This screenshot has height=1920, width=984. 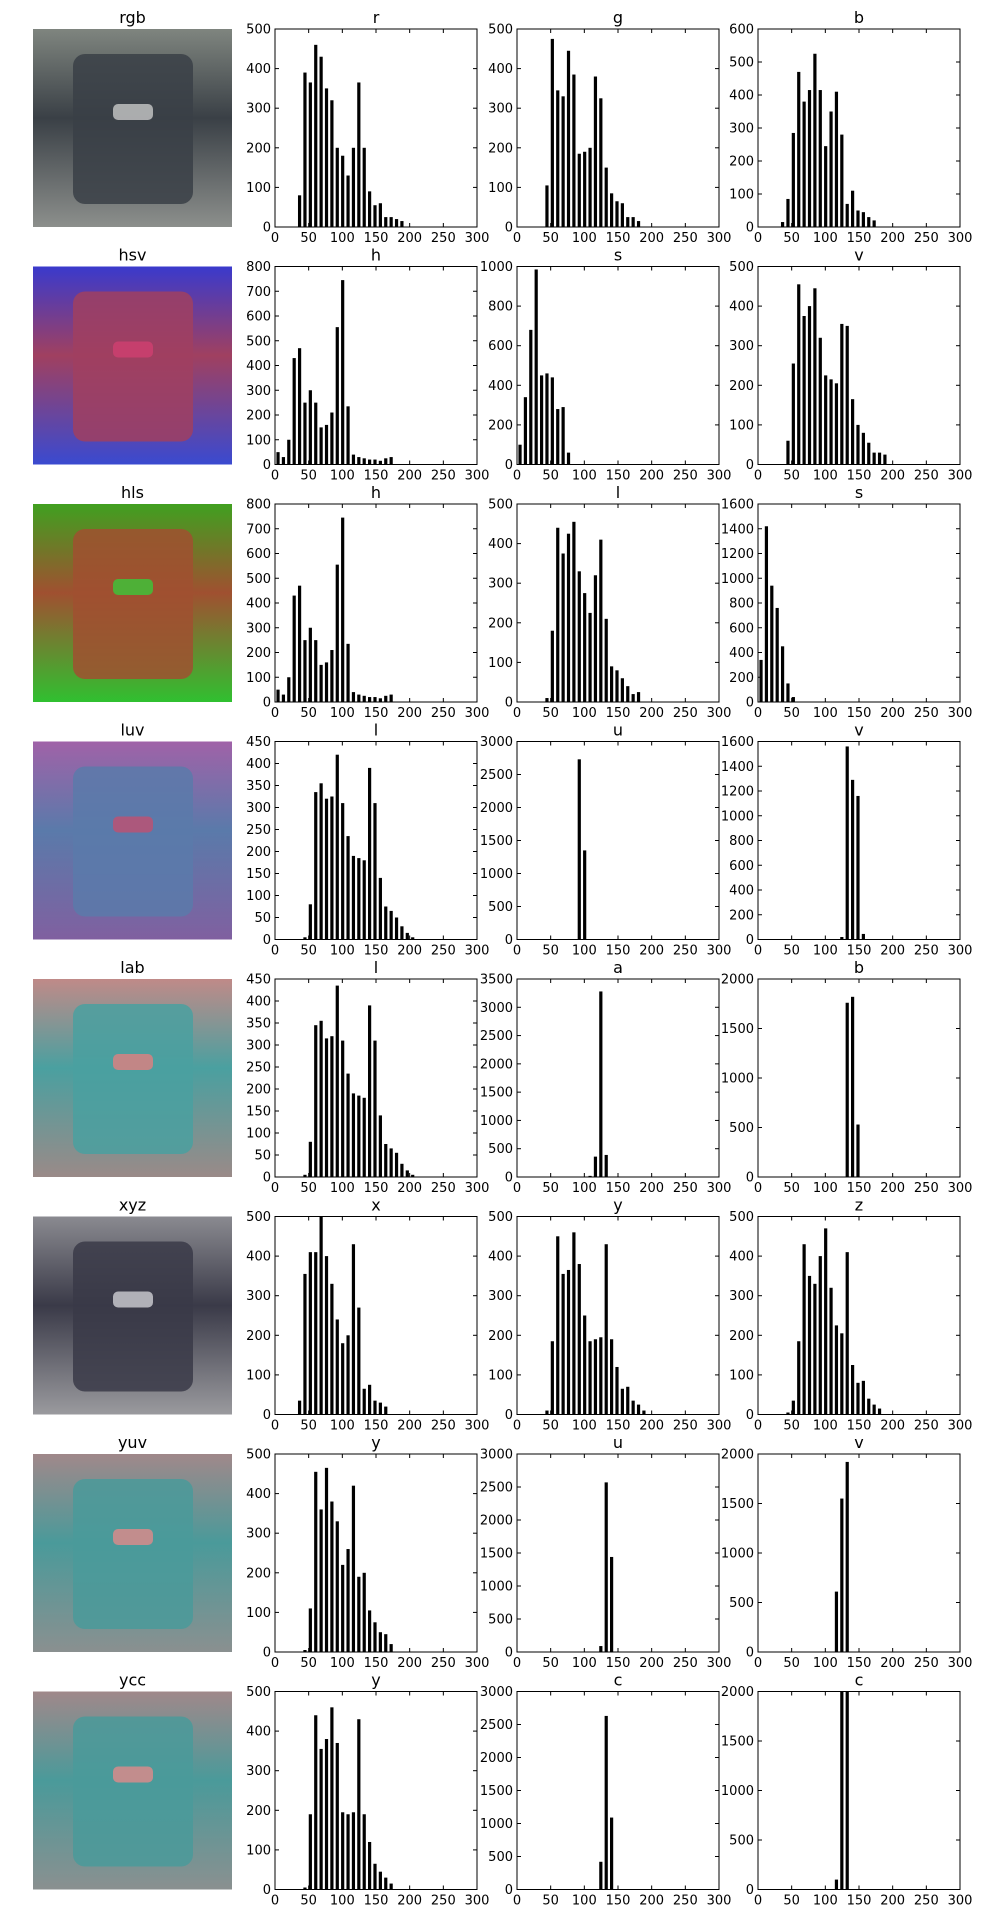 What do you see at coordinates (375, 1205) in the screenshot?
I see `chart-title: x` at bounding box center [375, 1205].